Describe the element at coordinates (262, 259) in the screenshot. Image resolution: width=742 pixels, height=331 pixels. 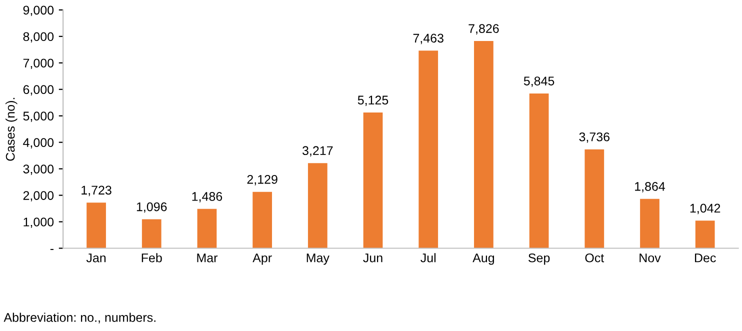
I see `x-tick-label: Apr` at that location.